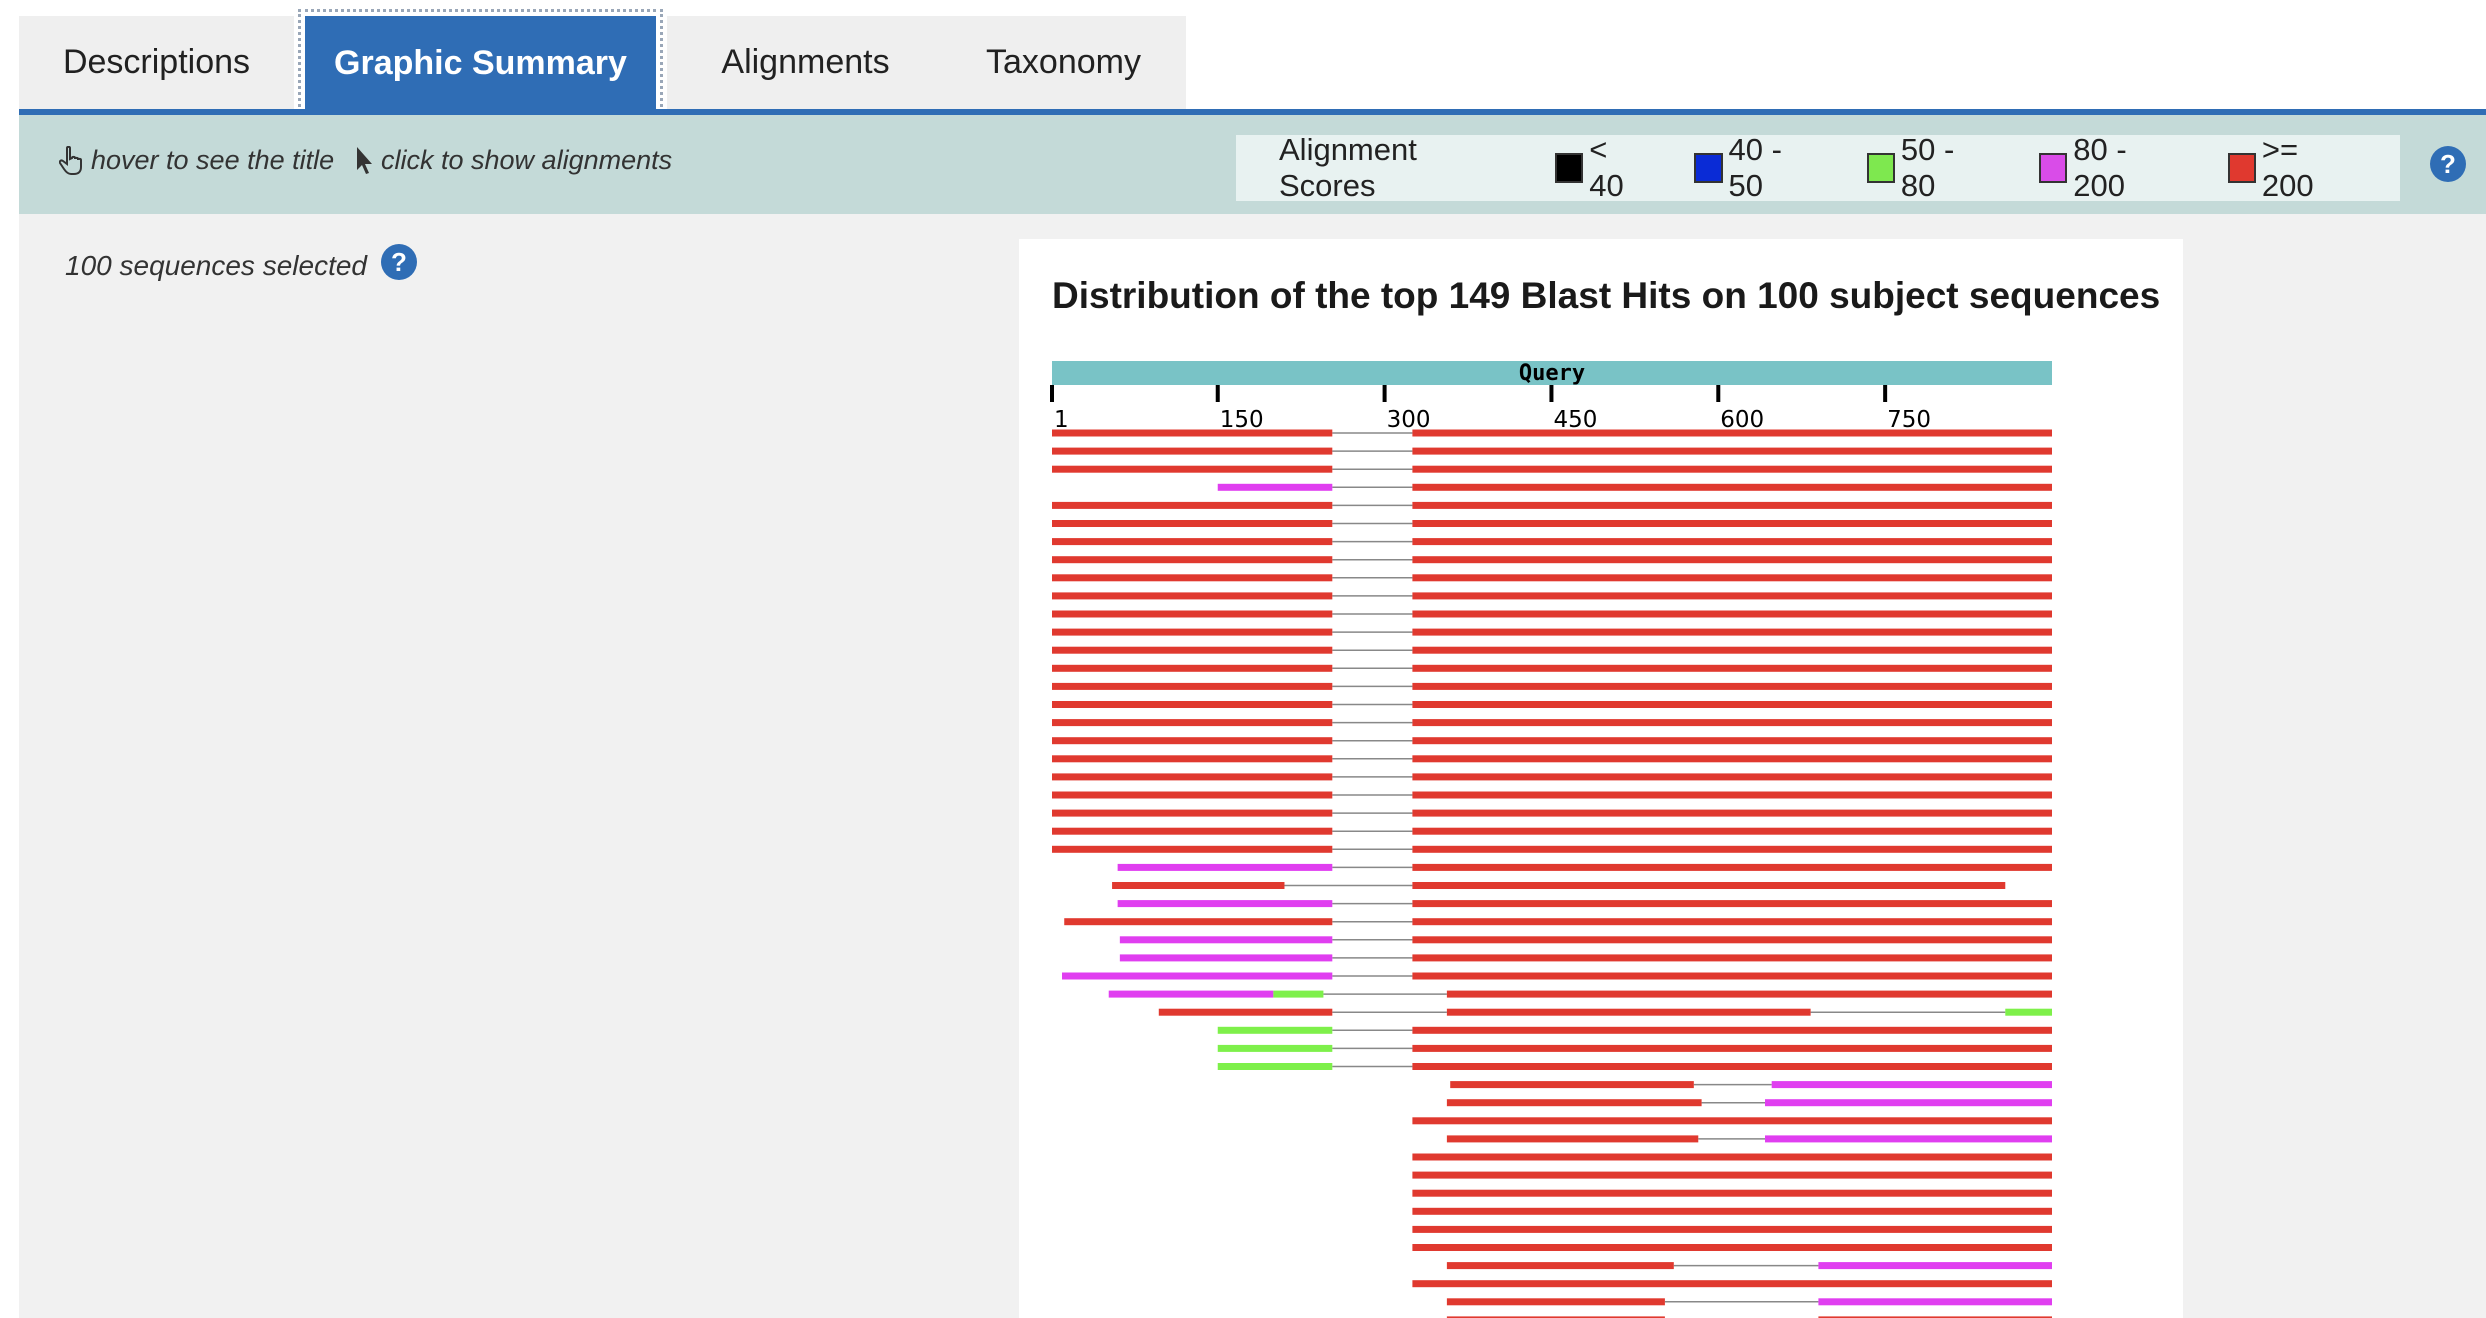 Image resolution: width=2486 pixels, height=1318 pixels. What do you see at coordinates (805, 62) in the screenshot?
I see `tab-alignments: Alignments` at bounding box center [805, 62].